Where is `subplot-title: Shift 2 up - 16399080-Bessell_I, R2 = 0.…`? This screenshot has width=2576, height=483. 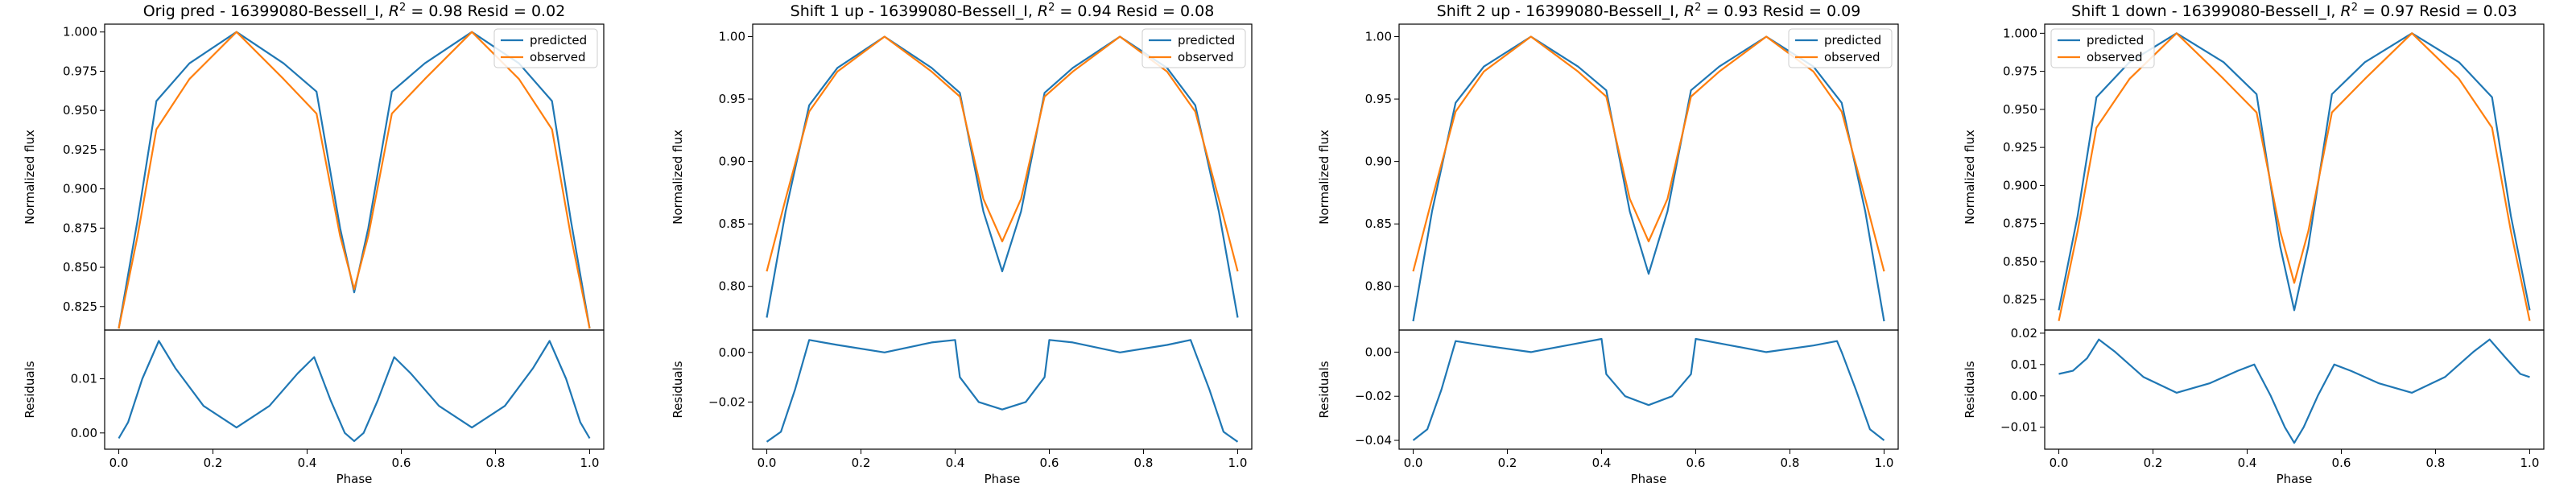 subplot-title: Shift 2 up - 16399080-Bessell_I, R2 = 0.… is located at coordinates (1649, 11).